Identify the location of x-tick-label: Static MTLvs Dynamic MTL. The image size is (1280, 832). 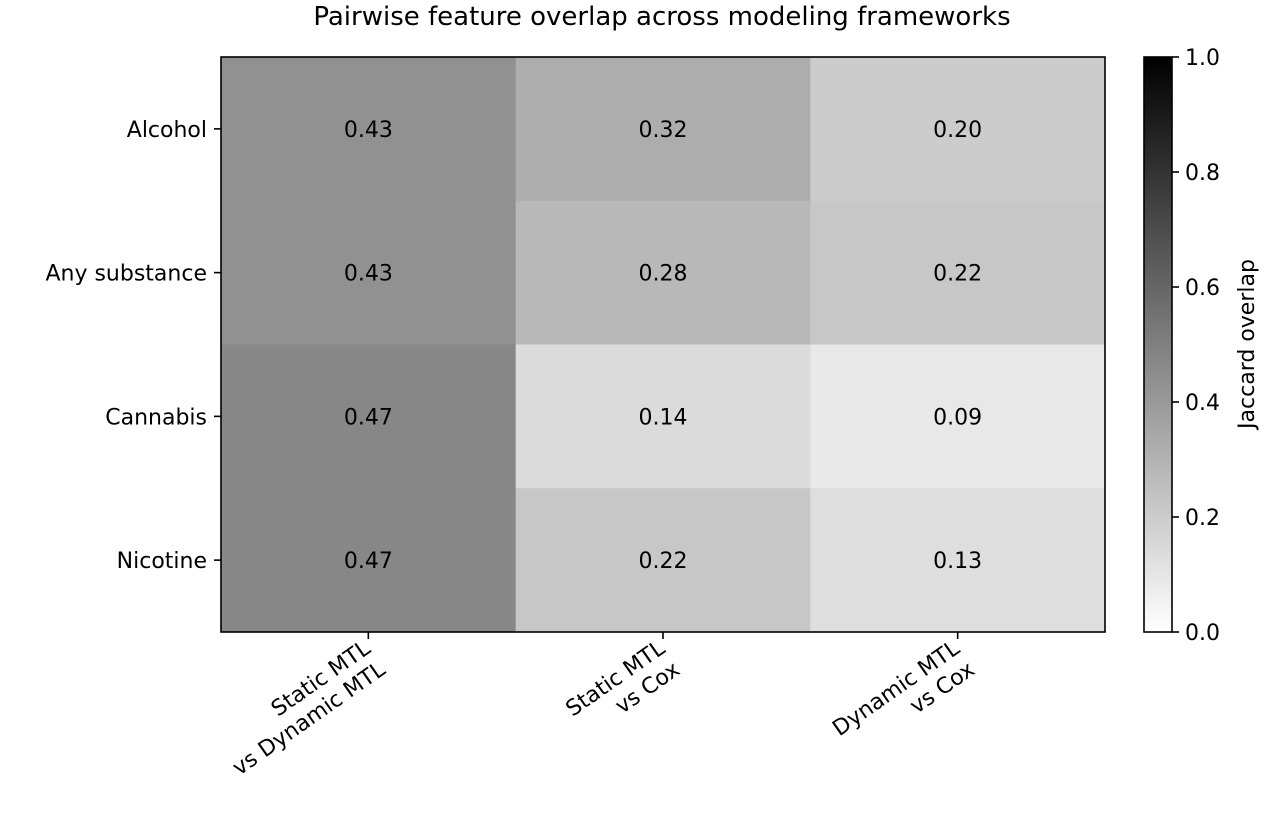
(301, 708).